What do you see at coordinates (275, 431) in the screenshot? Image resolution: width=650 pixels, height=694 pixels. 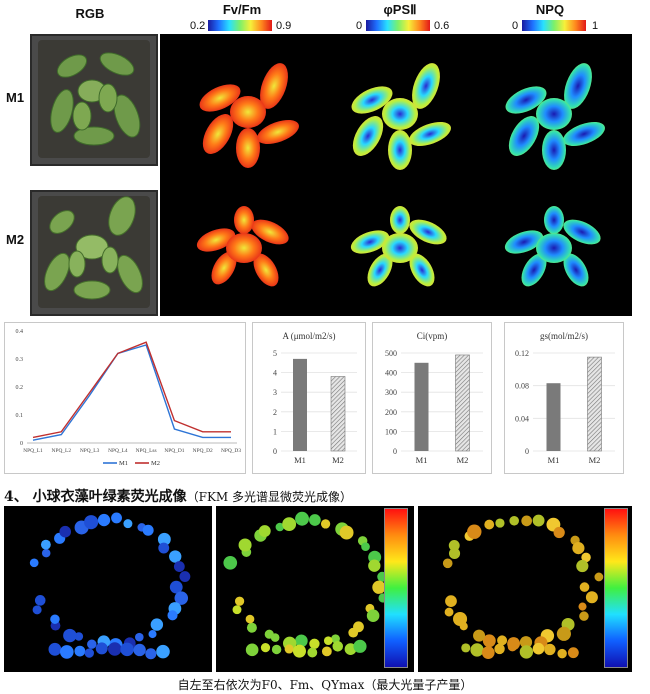 I see `y-tick-label: 1` at bounding box center [275, 431].